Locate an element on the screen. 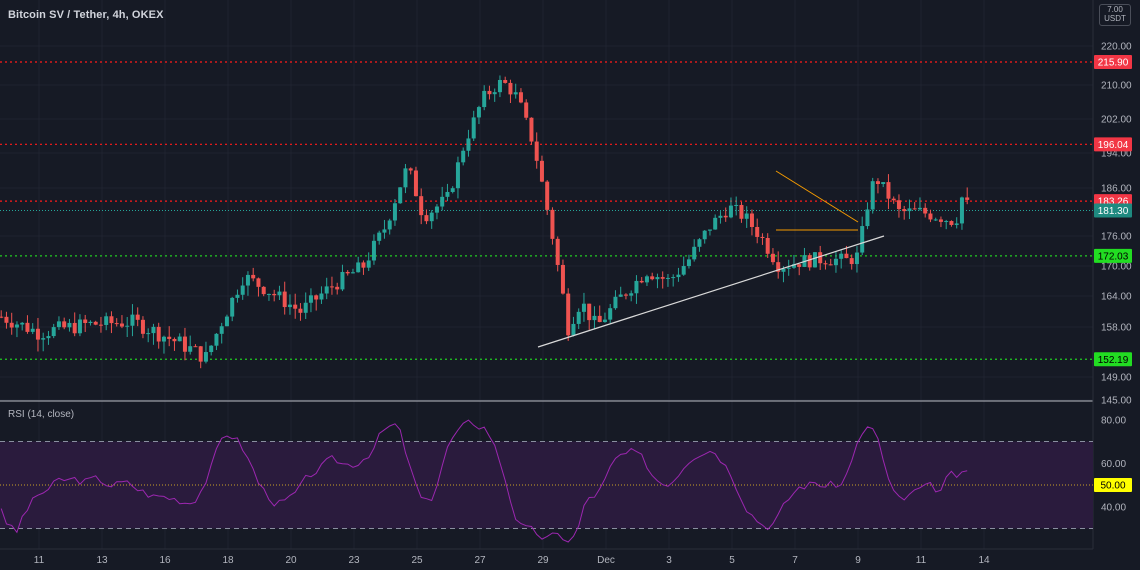 The height and width of the screenshot is (570, 1140). ascending-trendline is located at coordinates (711, 291).